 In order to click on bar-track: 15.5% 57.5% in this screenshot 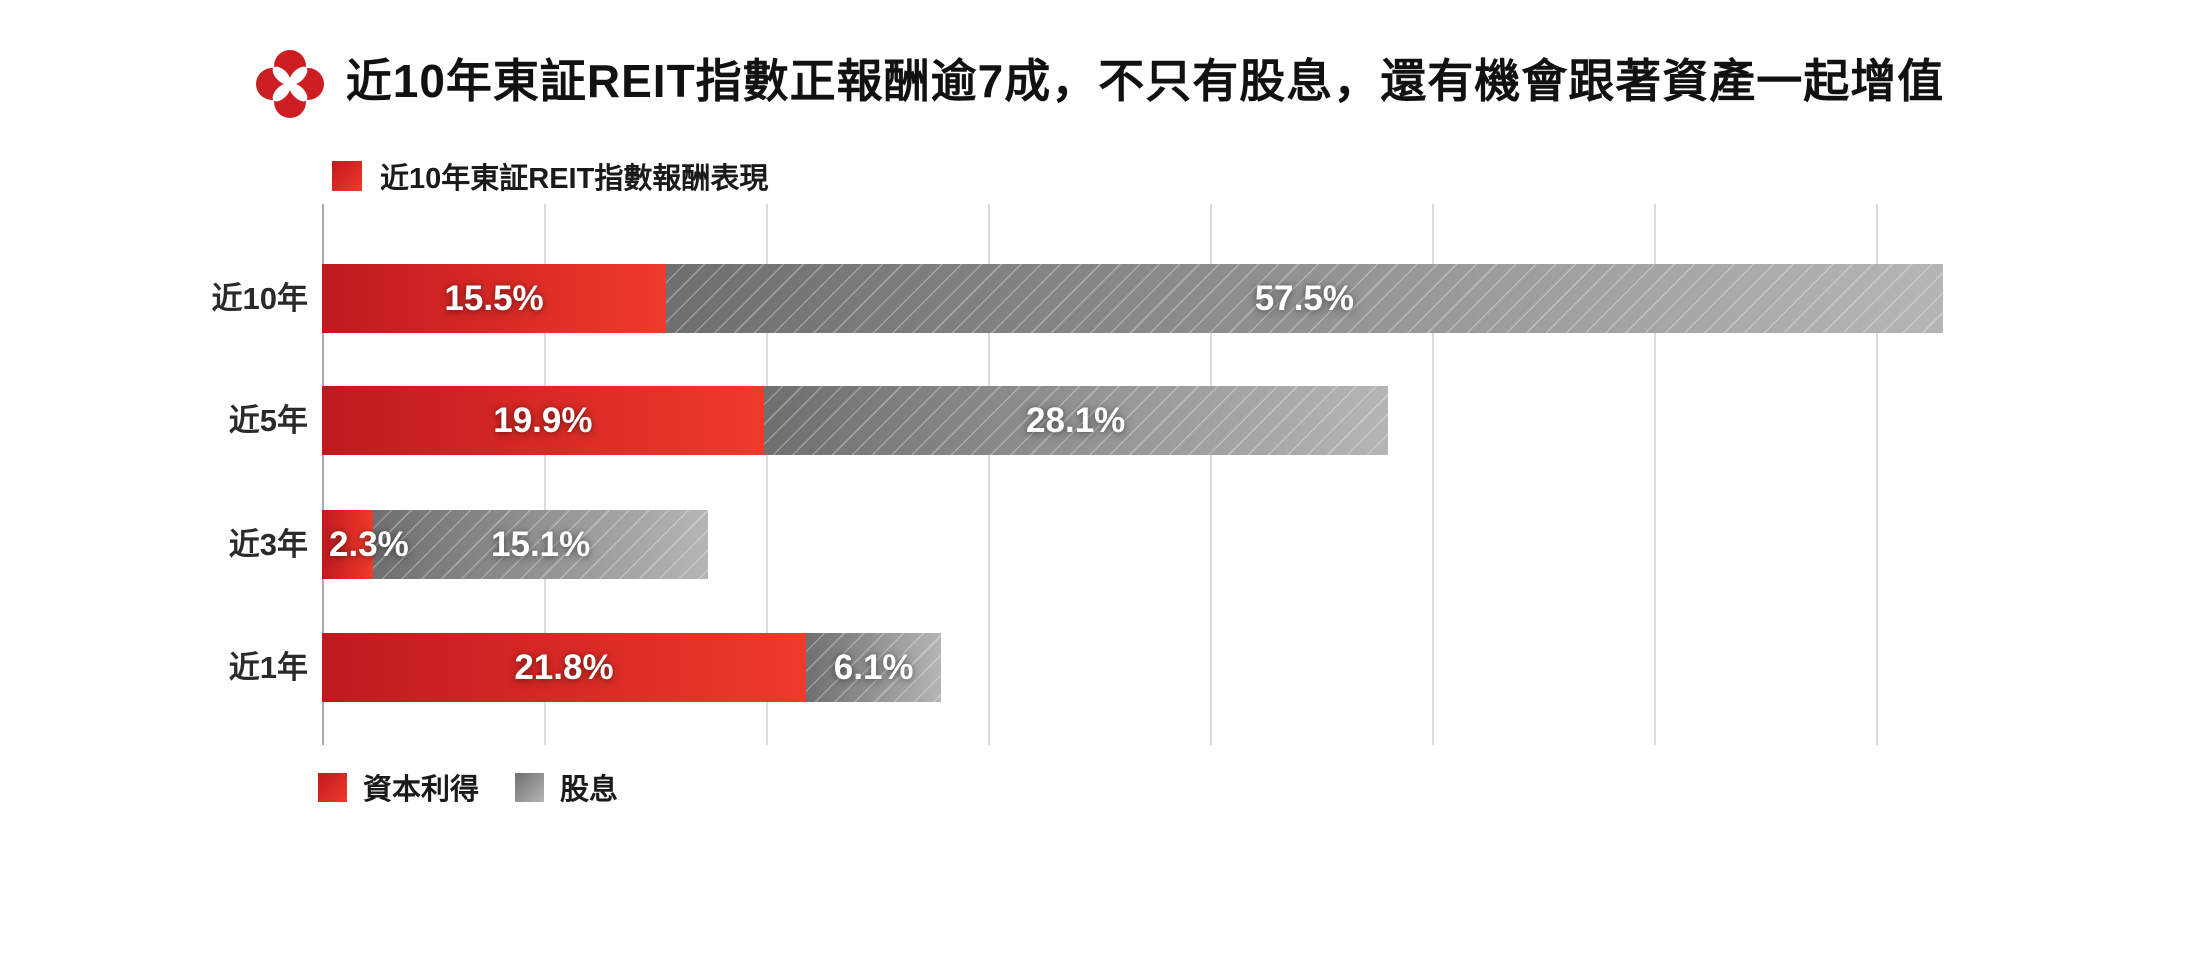, I will do `click(1210, 298)`.